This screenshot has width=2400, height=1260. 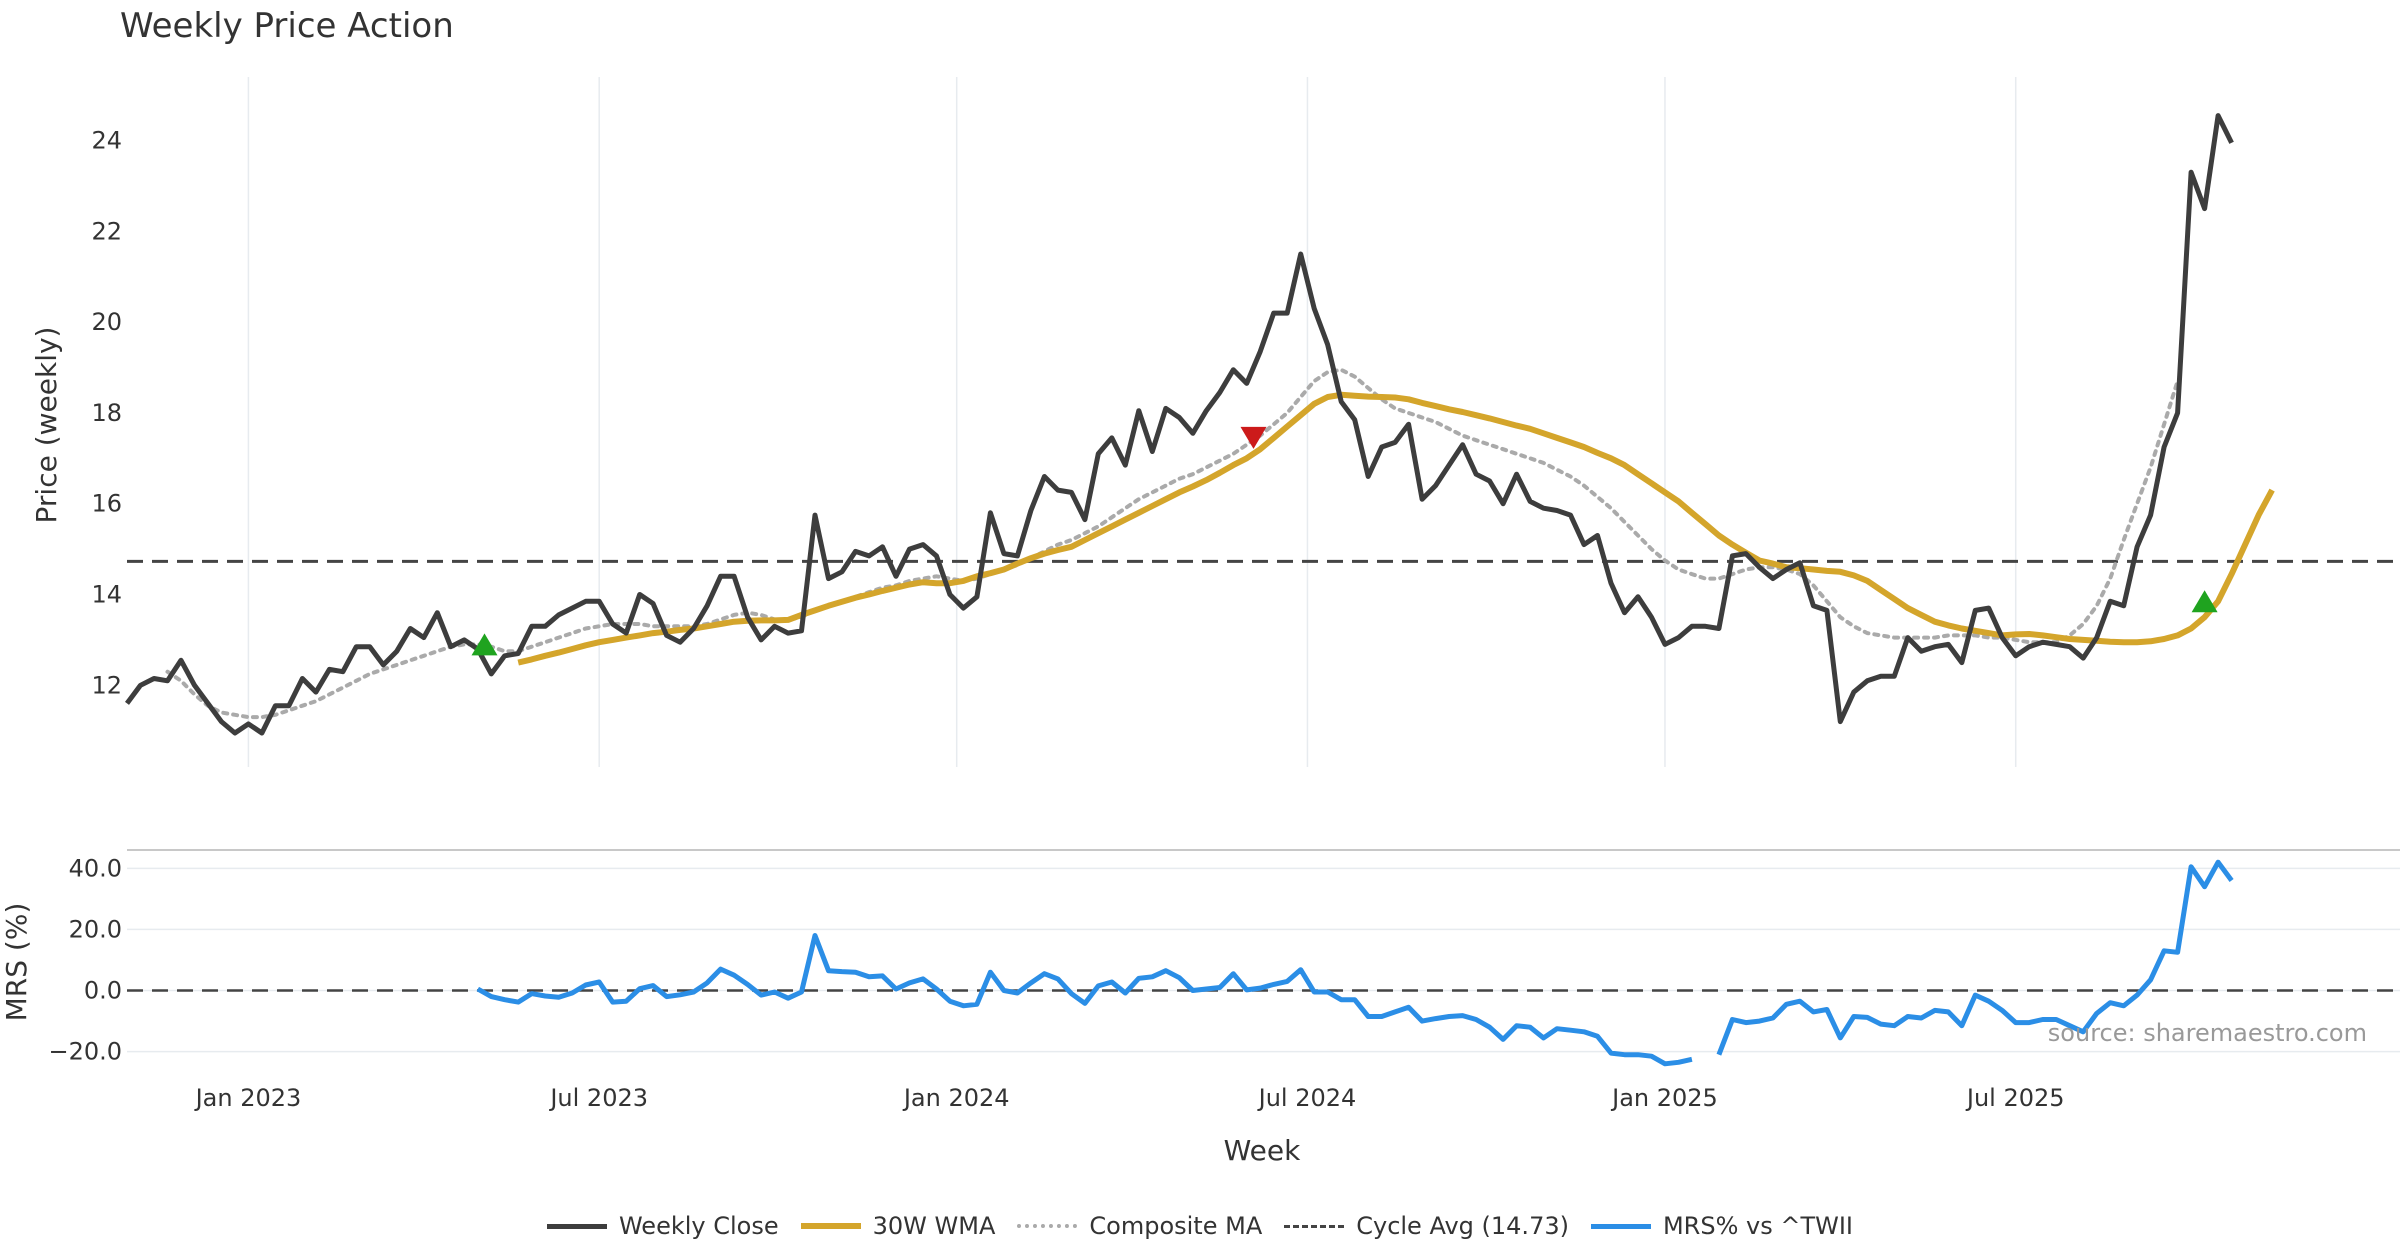 I want to click on x-tick-label: Jan 2025, so click(x=1664, y=1098).